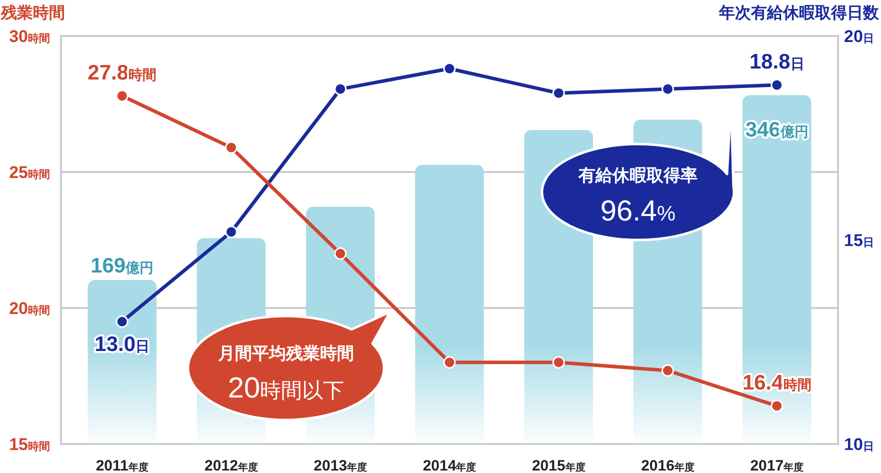  I want to click on annotation: 有給休暇取得率, so click(638, 176).